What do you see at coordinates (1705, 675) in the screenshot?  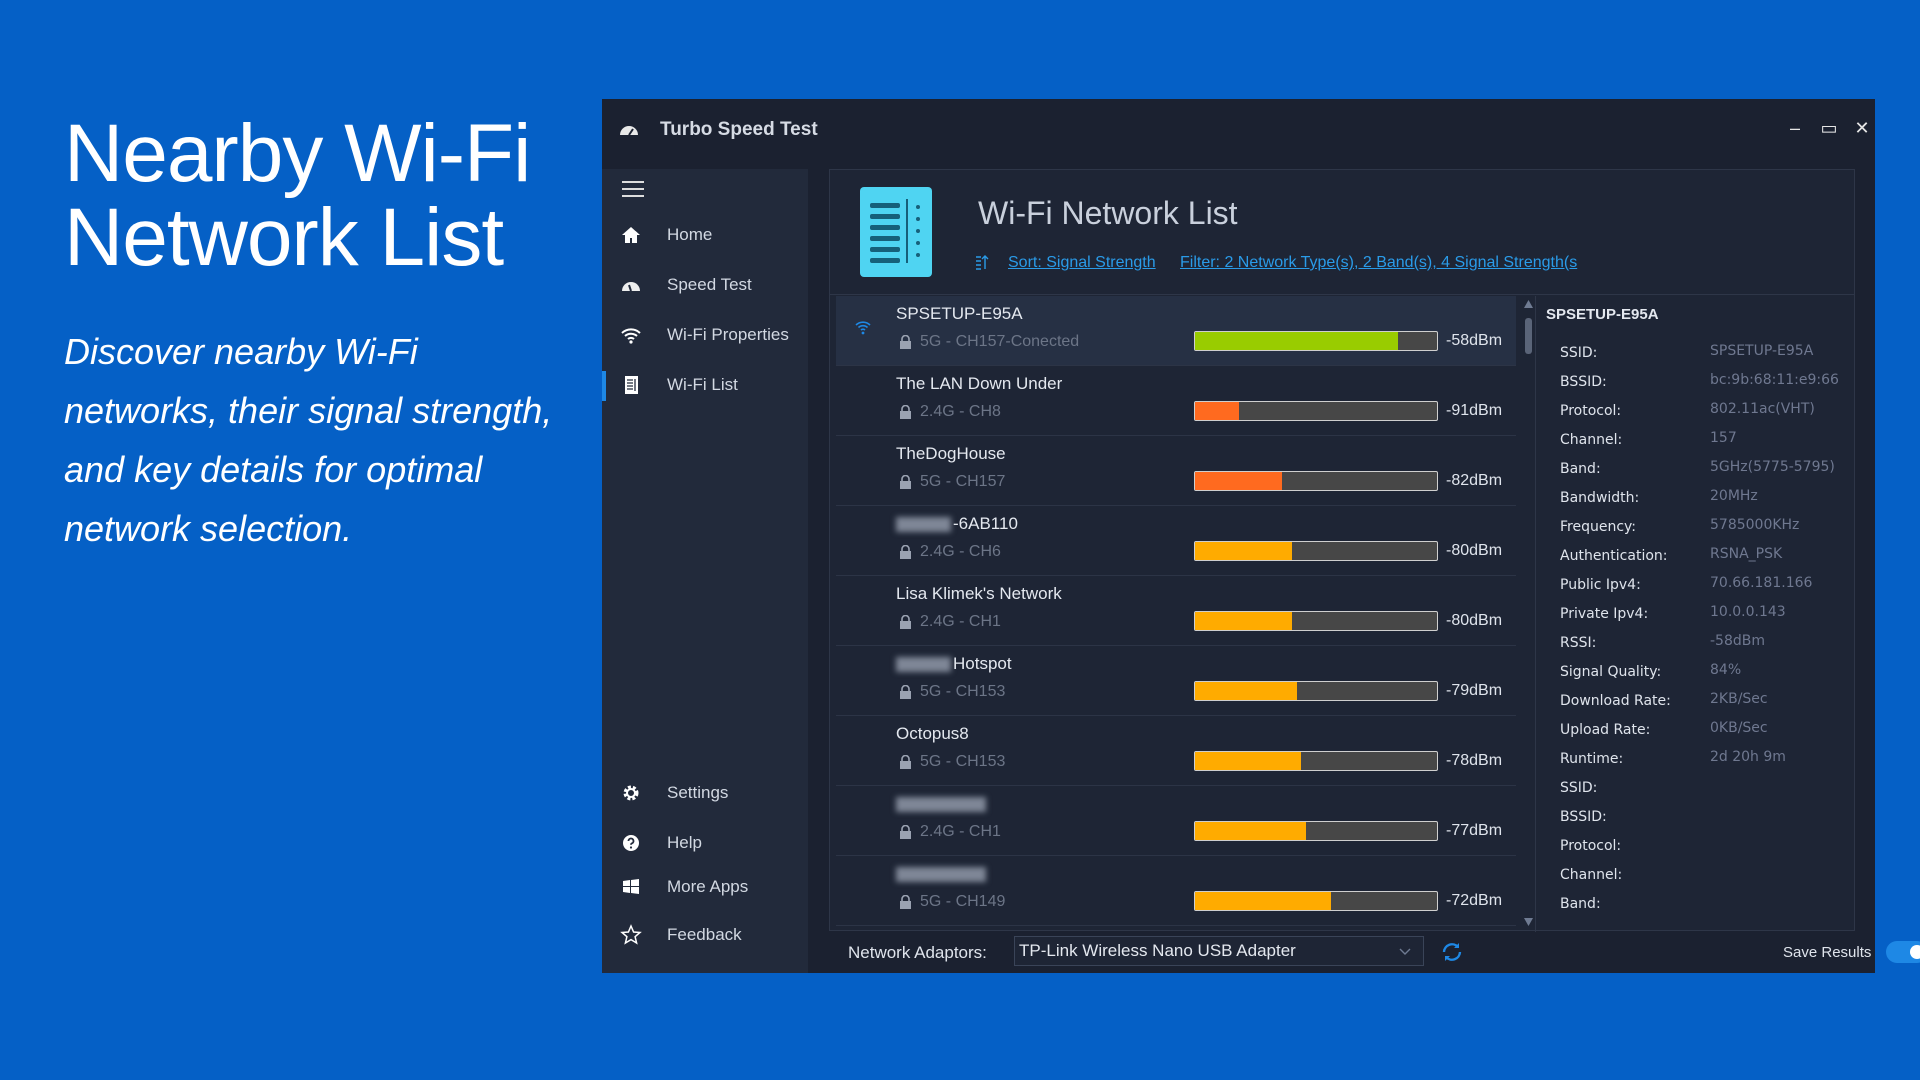 I see `detail-row: Signal Quality: 84%` at bounding box center [1705, 675].